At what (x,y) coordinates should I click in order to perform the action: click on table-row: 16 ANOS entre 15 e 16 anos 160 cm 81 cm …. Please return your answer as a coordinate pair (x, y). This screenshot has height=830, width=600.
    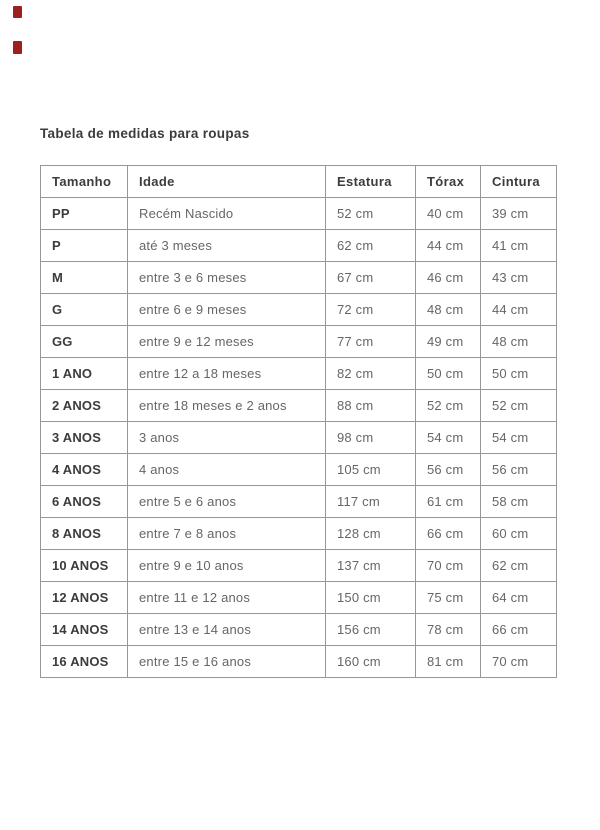
    Looking at the image, I should click on (298, 661).